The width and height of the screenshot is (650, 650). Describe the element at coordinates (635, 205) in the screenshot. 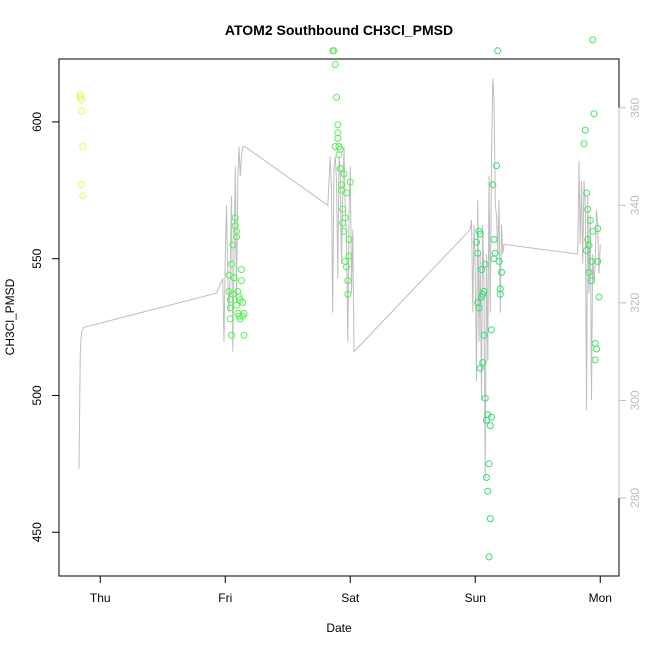

I see `y2-tick-label: 340` at that location.